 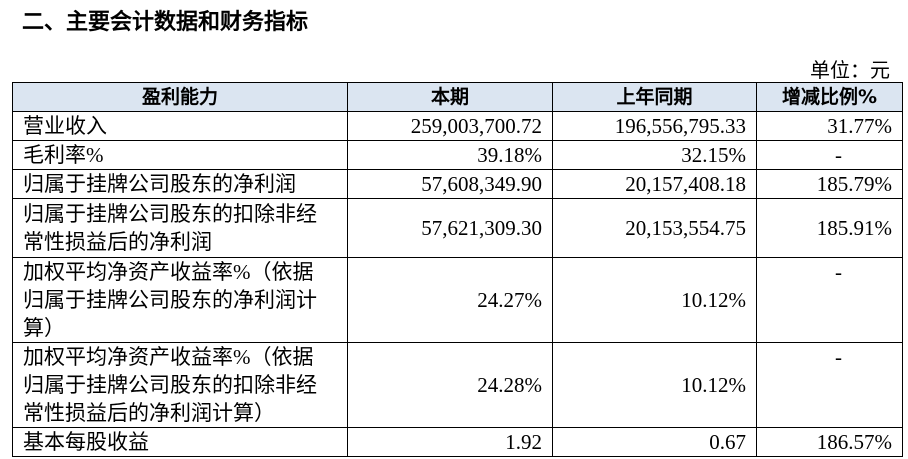 What do you see at coordinates (180, 442) in the screenshot?
I see `row-label: 基本每股收益` at bounding box center [180, 442].